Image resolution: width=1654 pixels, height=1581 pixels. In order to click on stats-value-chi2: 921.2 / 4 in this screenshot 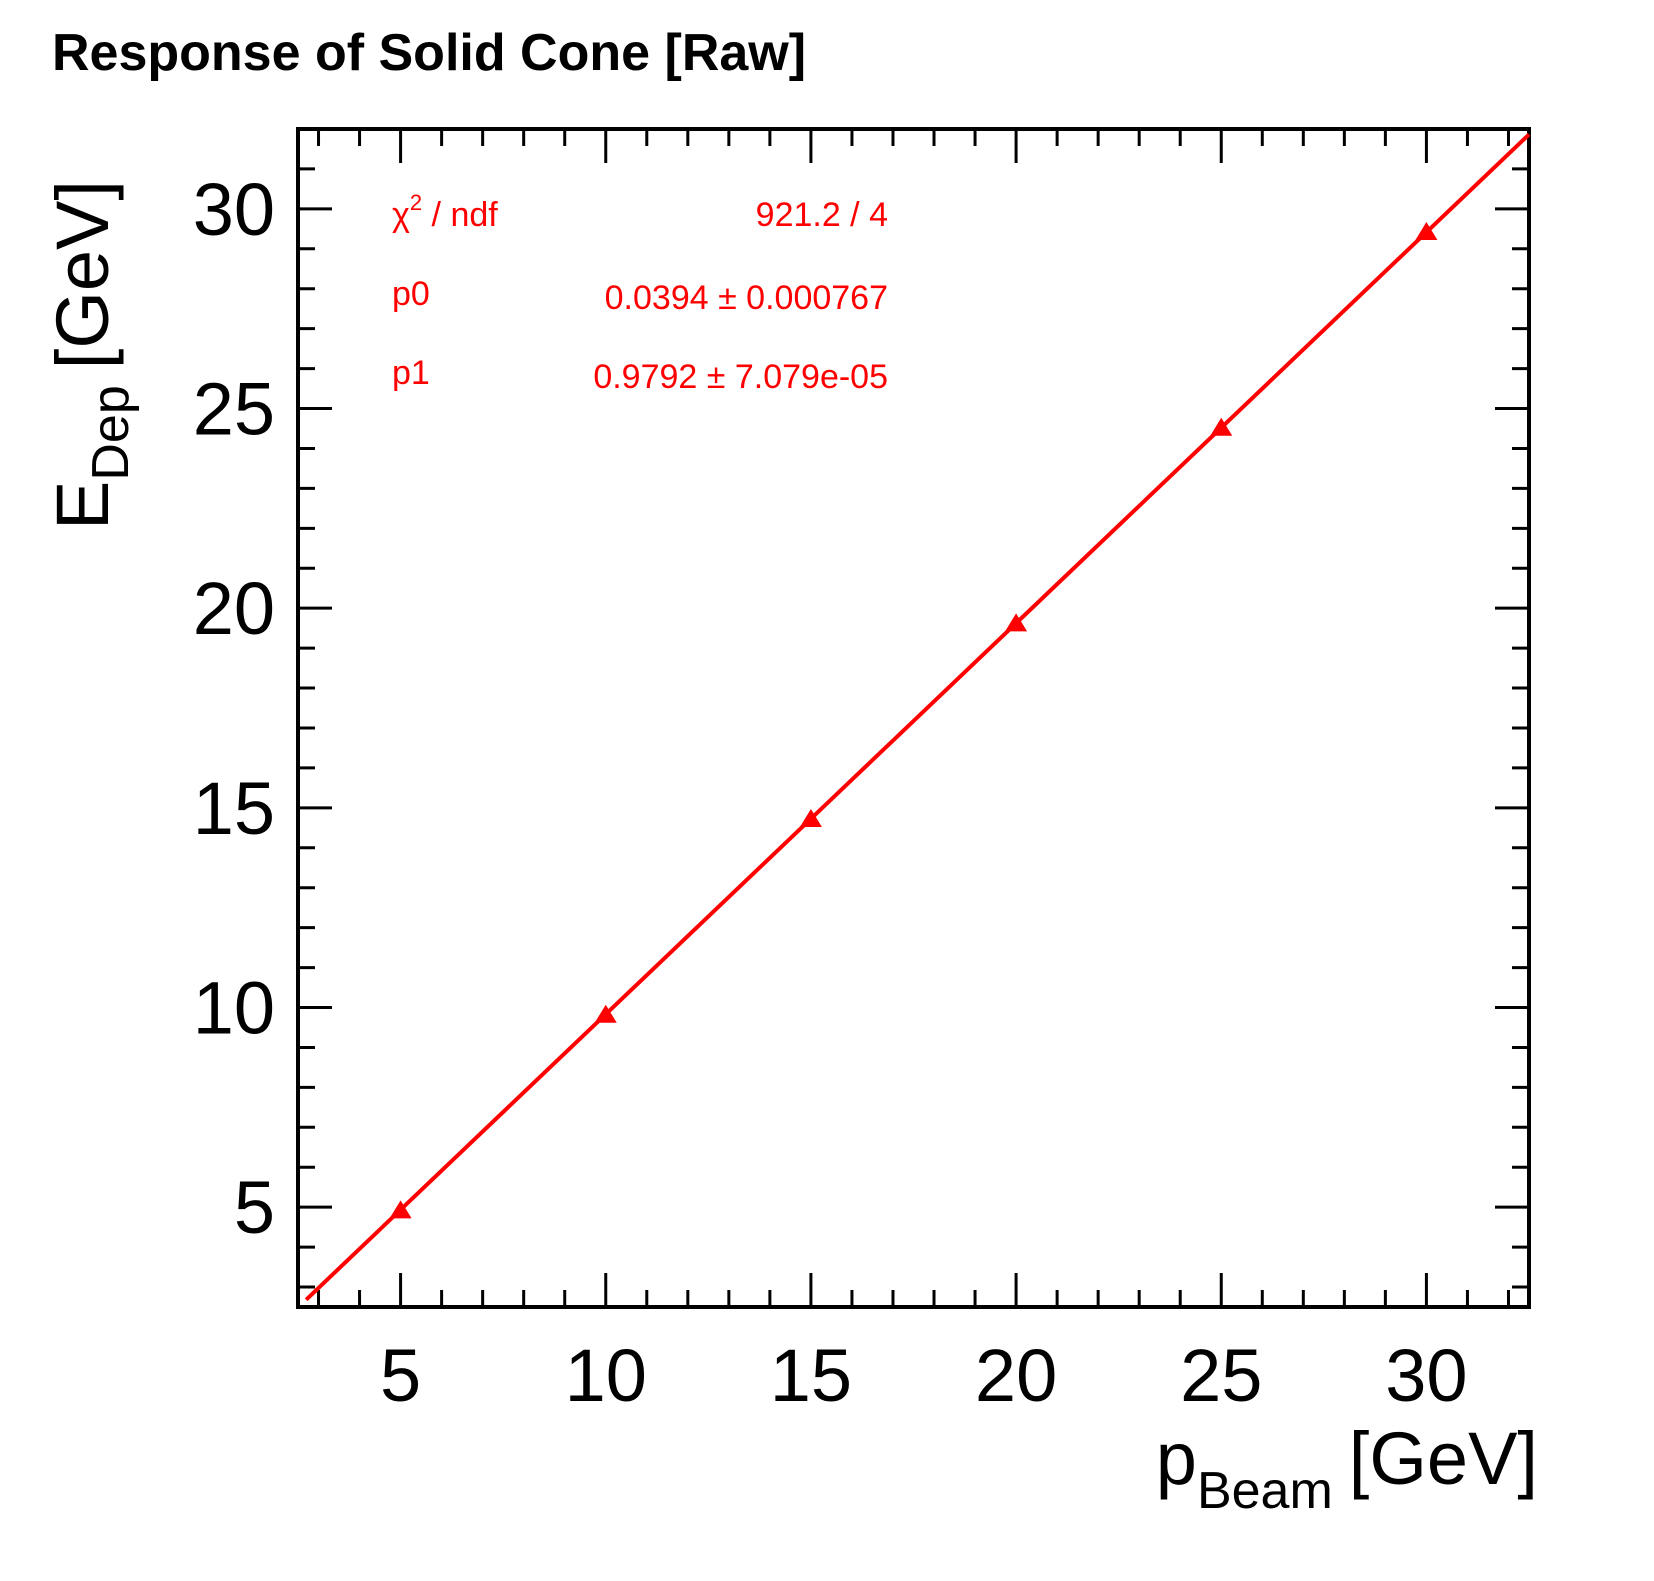, I will do `click(822, 215)`.